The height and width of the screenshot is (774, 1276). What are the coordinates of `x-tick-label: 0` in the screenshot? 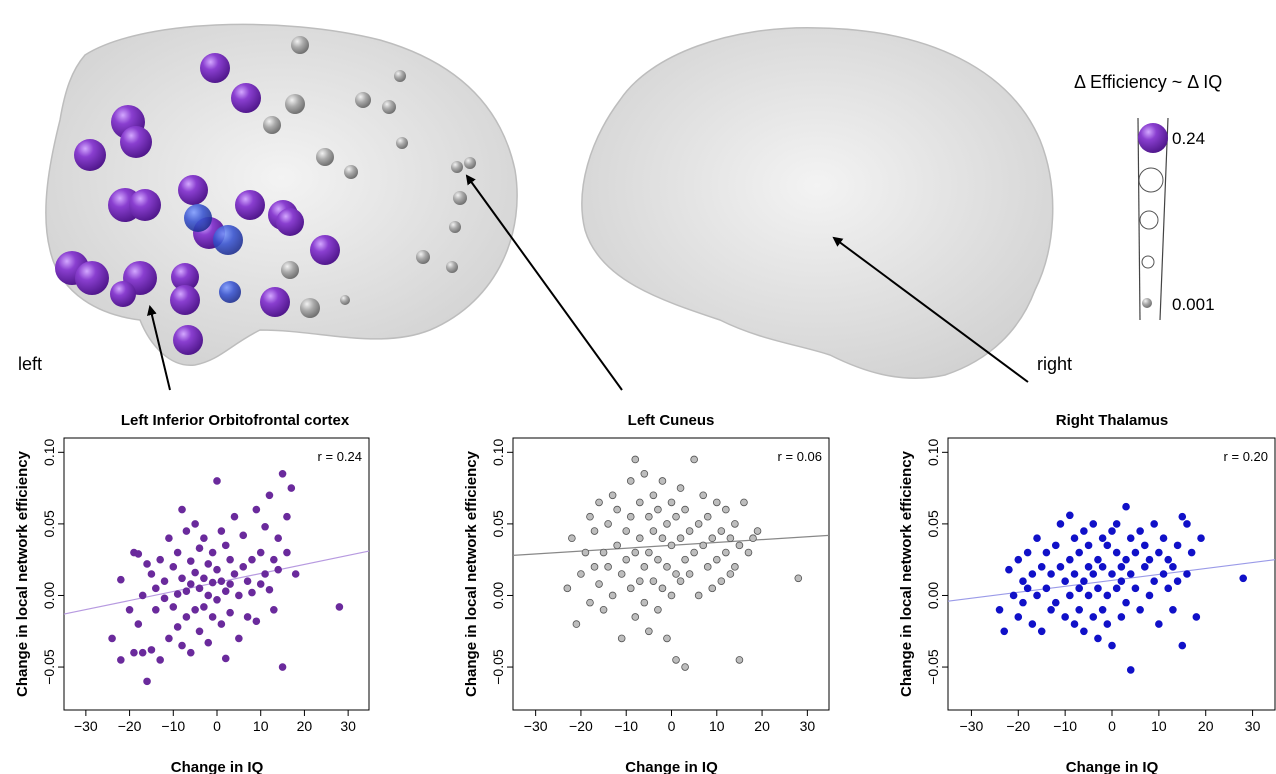 It's located at (1112, 726).